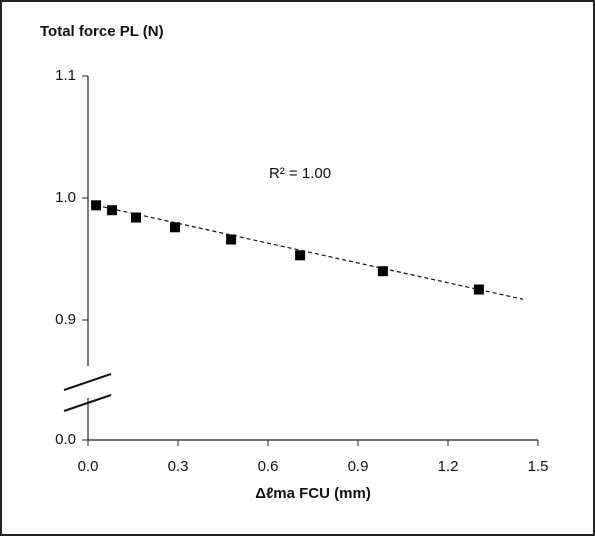  Describe the element at coordinates (65, 197) in the screenshot. I see `y-tick-label: 1.0` at that location.